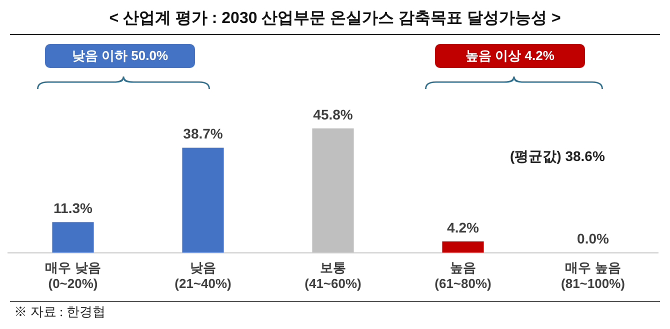 This screenshot has width=670, height=329. Describe the element at coordinates (74, 208) in the screenshot. I see `data-label: 11.3%` at that location.